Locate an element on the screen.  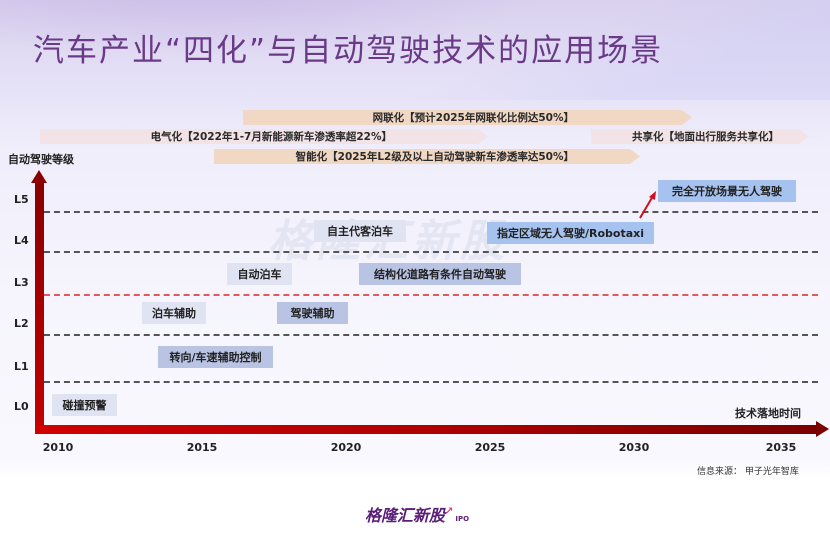
page-title: 汽车产业“四化”与自动驾驶技术的应用场景 is located at coordinates (348, 51).